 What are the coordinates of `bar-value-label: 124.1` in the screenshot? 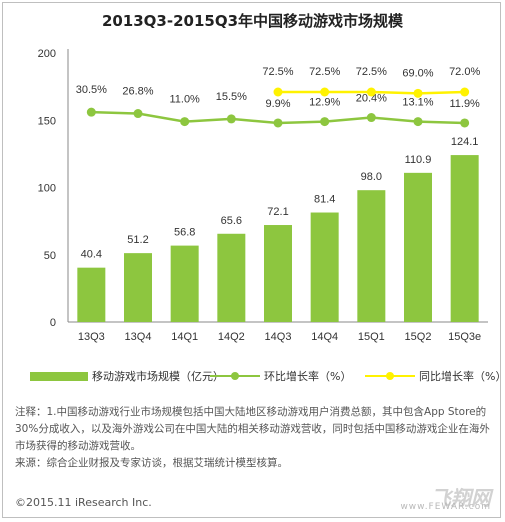 It's located at (465, 142).